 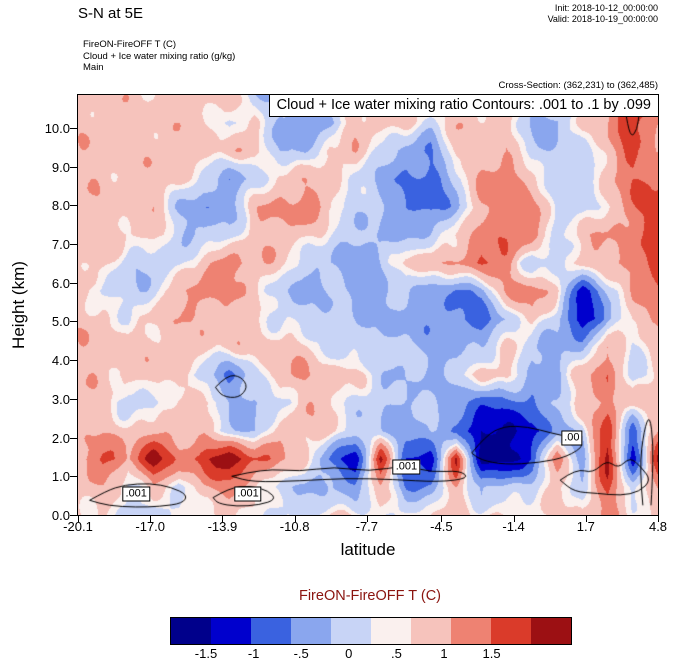 What do you see at coordinates (585, 526) in the screenshot?
I see `x-tick-label: 1.7` at bounding box center [585, 526].